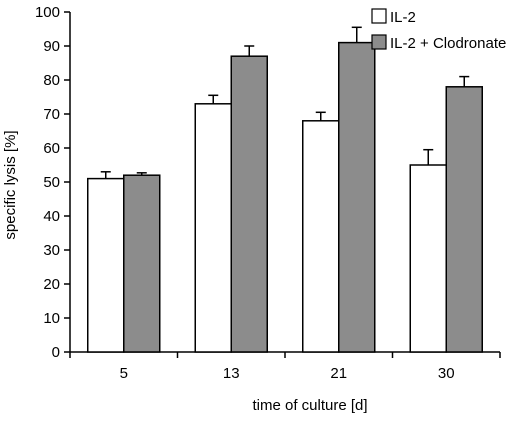  What do you see at coordinates (51, 284) in the screenshot?
I see `y-tick-label: 20` at bounding box center [51, 284].